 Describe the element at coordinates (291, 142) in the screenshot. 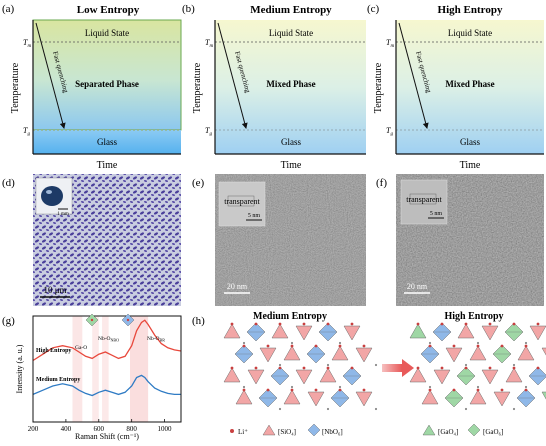

I see `panel-b-glass: Glass` at that location.